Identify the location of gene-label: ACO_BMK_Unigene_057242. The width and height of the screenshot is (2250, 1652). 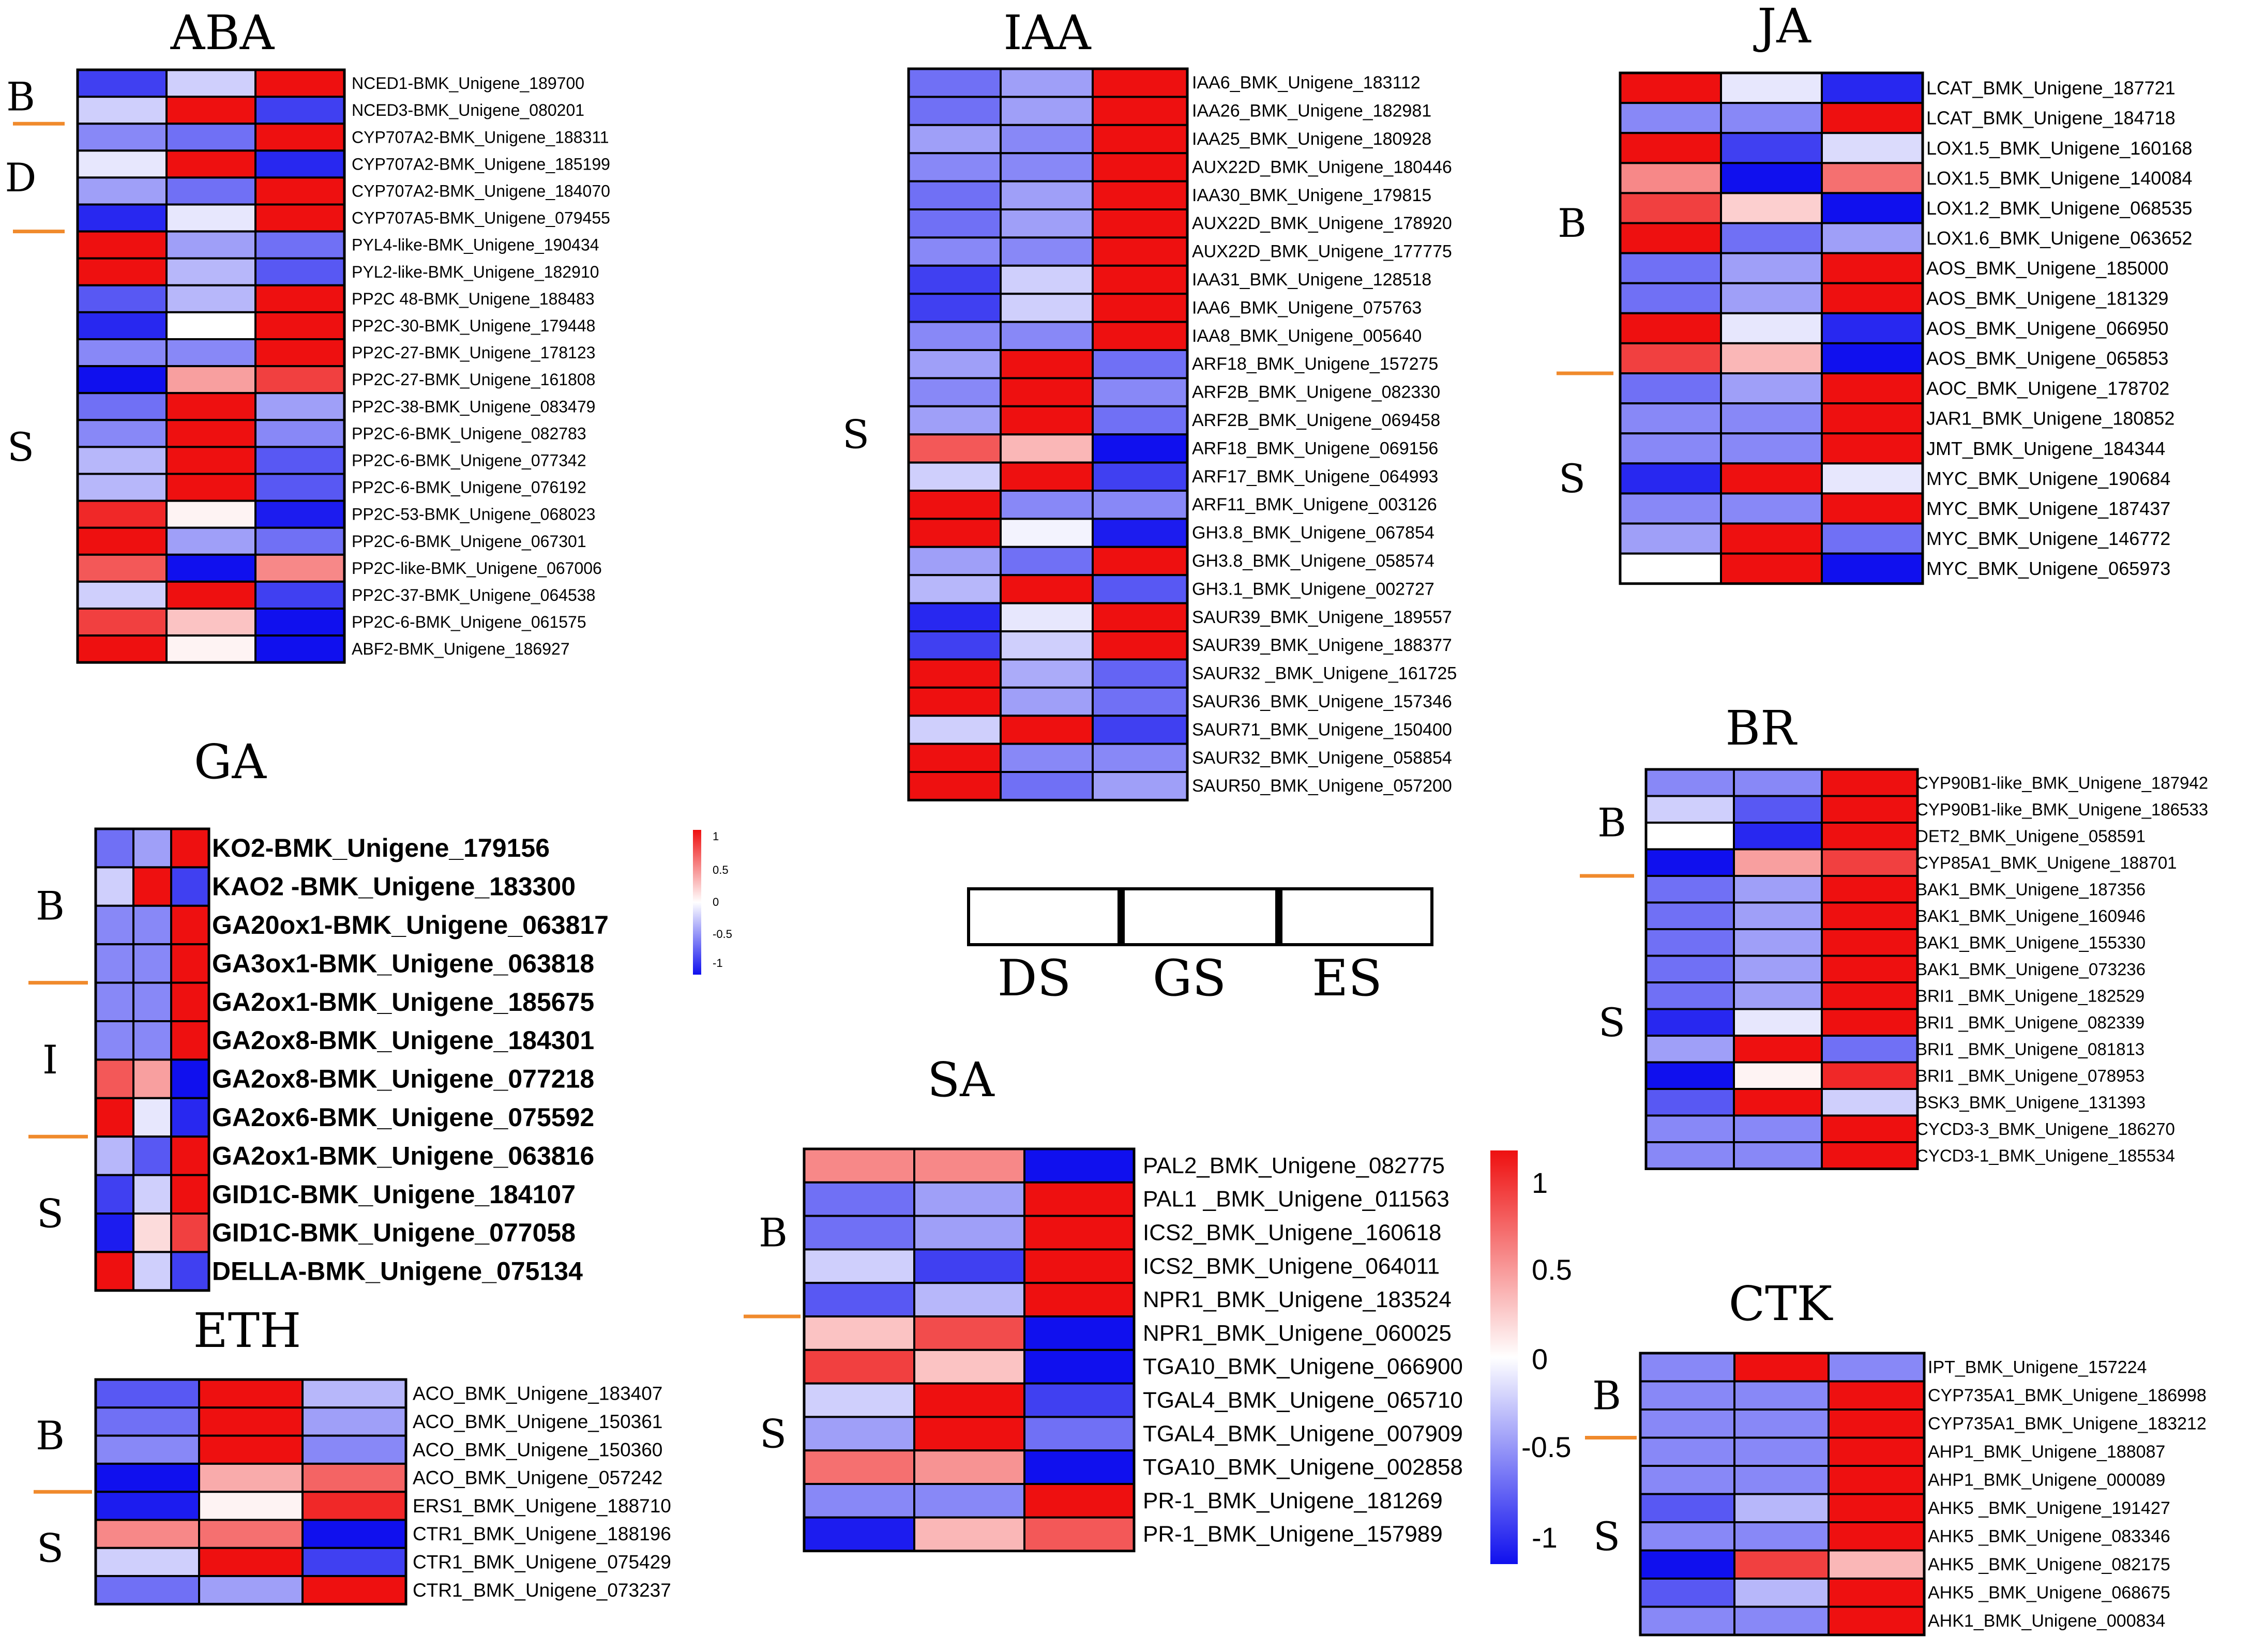
(537, 1478).